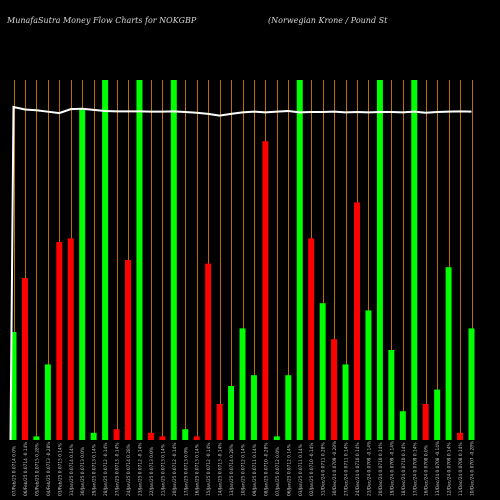  What do you see at coordinates (335, 468) in the screenshot?
I see `x-tick-label: 30/Dec/24 0.0709 -0.28%` at bounding box center [335, 468].